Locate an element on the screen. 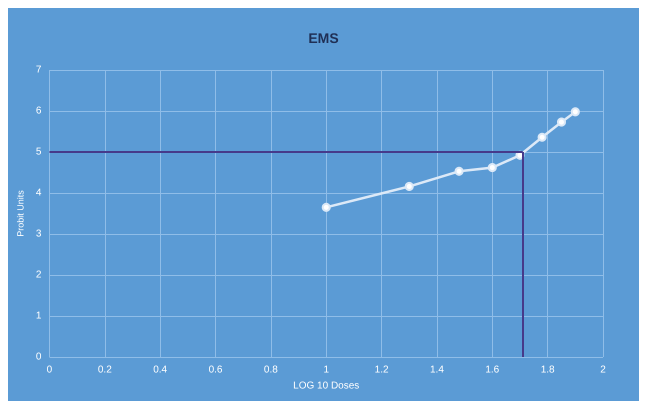 Image resolution: width=647 pixels, height=409 pixels. x-tick-label: 0.6 is located at coordinates (215, 370).